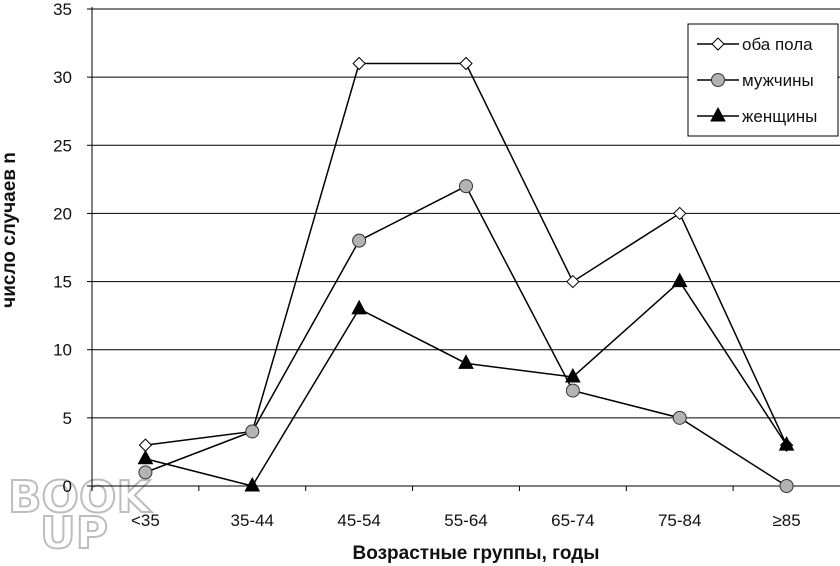 The image size is (840, 566). What do you see at coordinates (779, 116) in the screenshot?
I see `legend-label-2: женщины` at bounding box center [779, 116].